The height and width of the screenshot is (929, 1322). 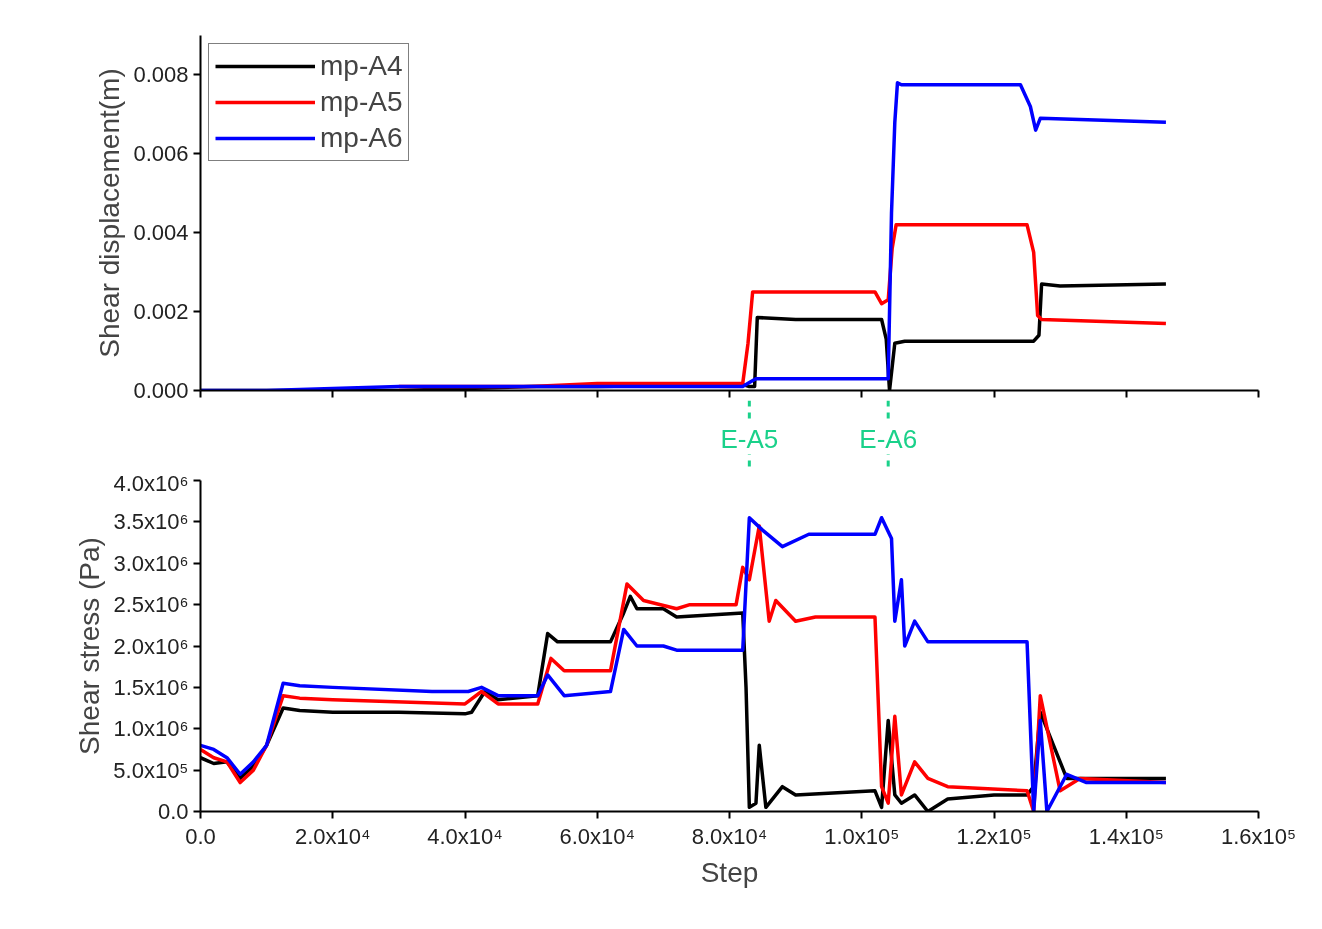 I want to click on legend-label: mp-A5, so click(x=361, y=102).